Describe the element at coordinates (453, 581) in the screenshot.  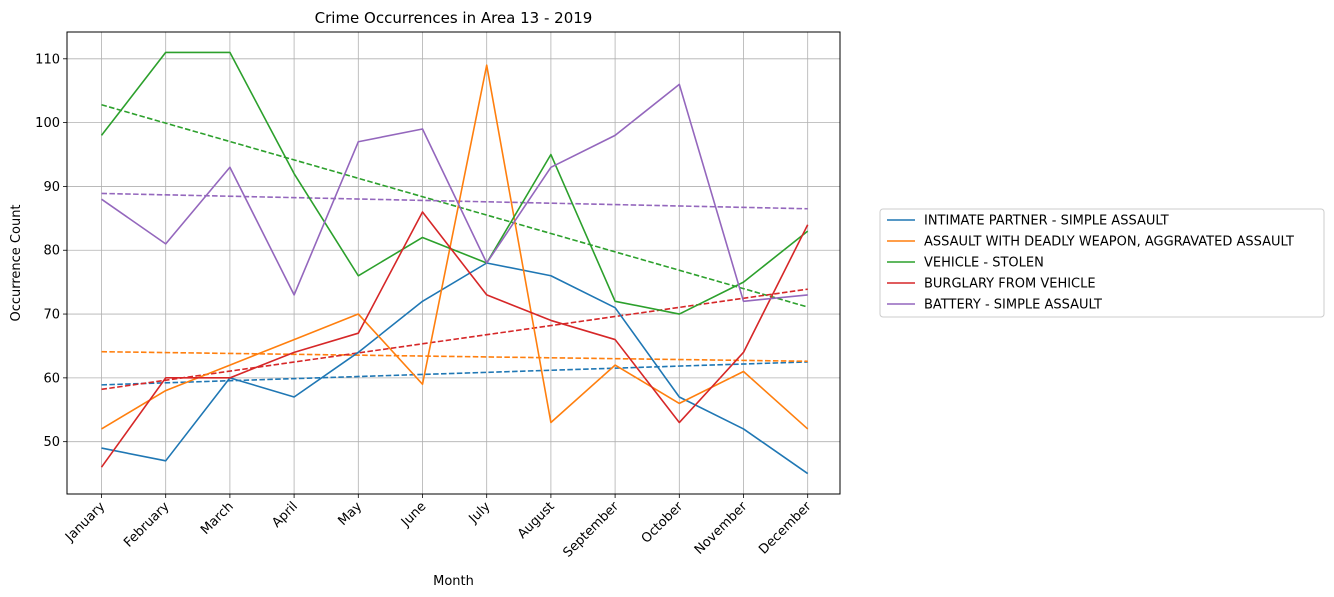
I see `x-axis-title: Month` at that location.